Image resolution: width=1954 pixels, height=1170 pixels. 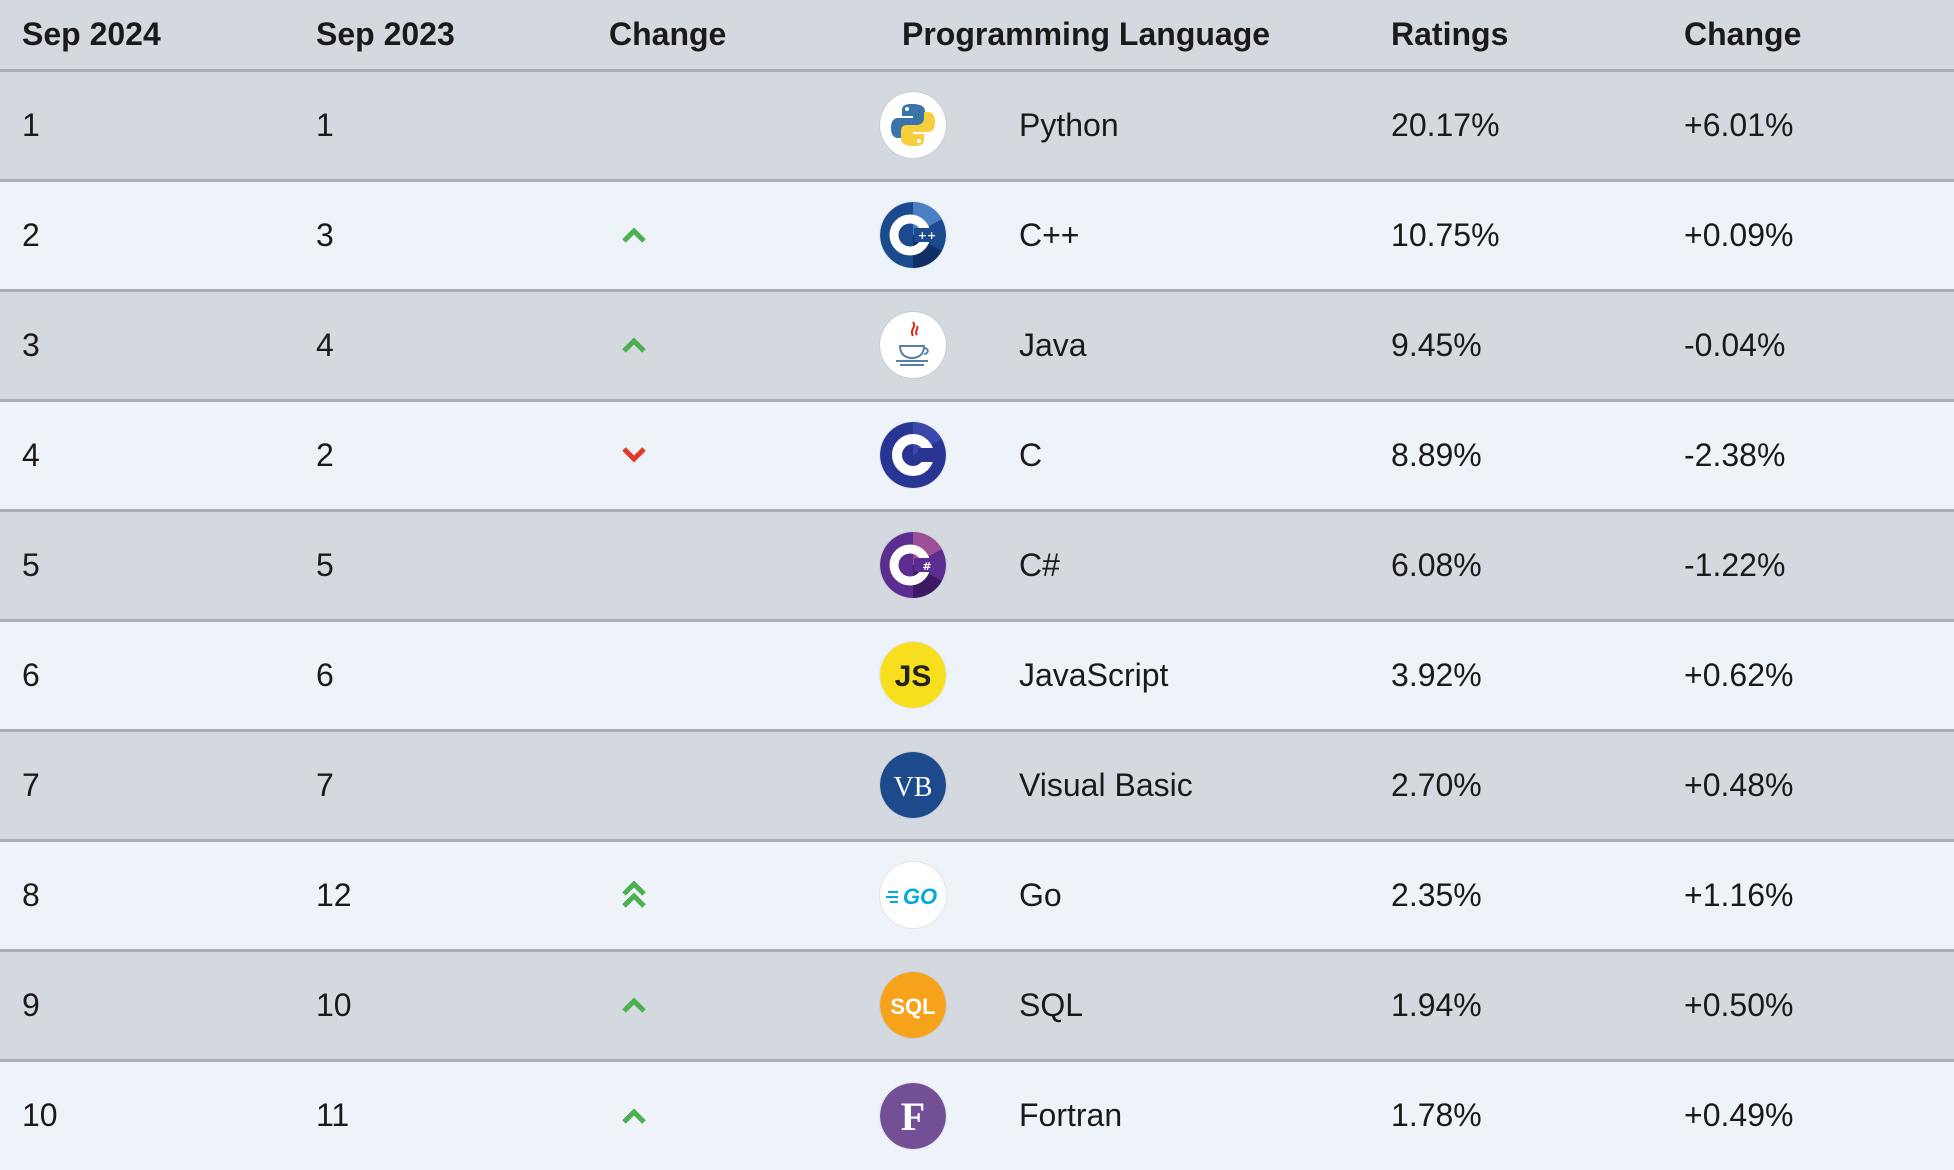 What do you see at coordinates (440, 236) in the screenshot?
I see `rank-2023: 3` at bounding box center [440, 236].